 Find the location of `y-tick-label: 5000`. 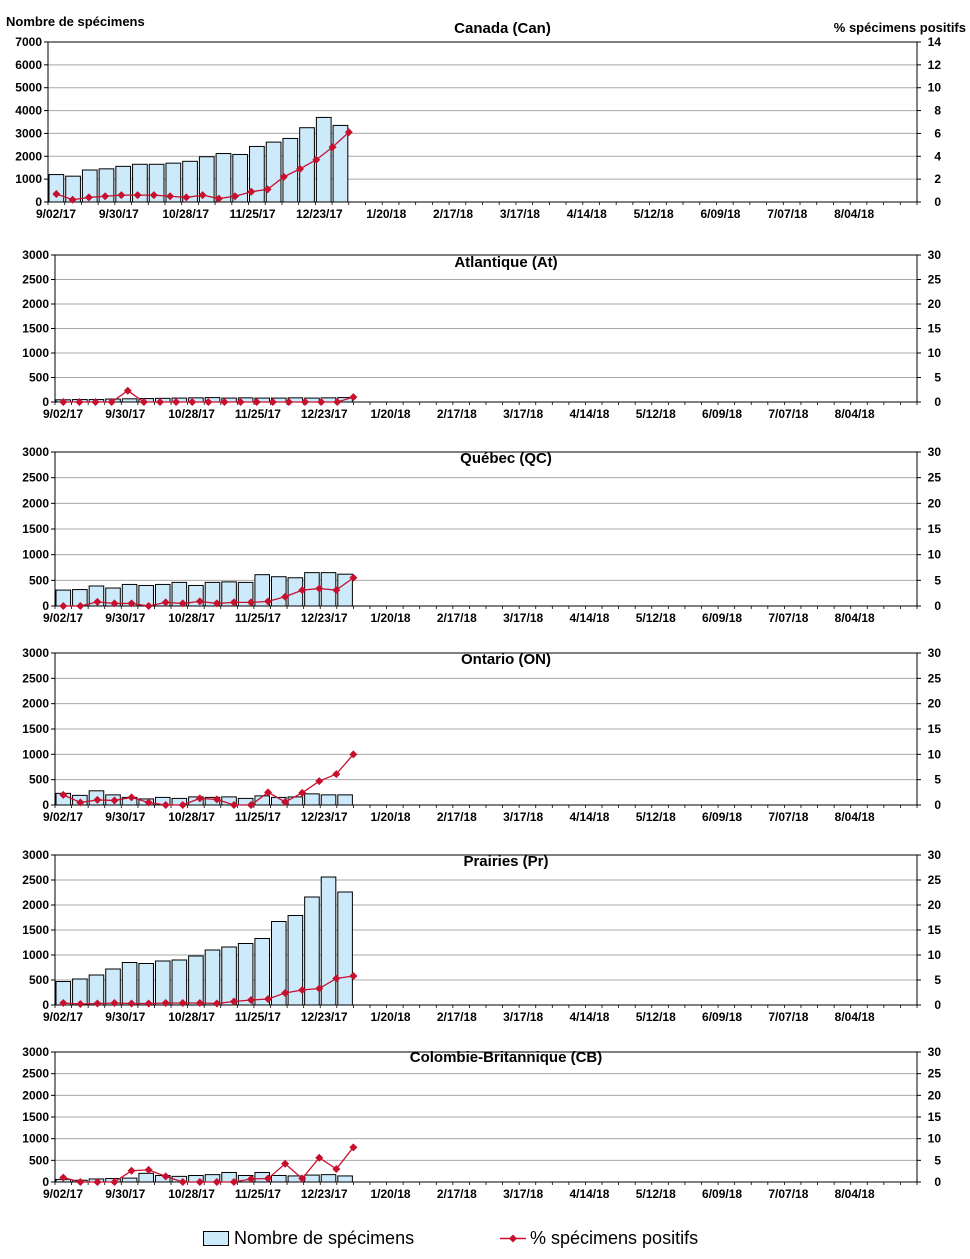

y-tick-label: 5000 is located at coordinates (28, 88).